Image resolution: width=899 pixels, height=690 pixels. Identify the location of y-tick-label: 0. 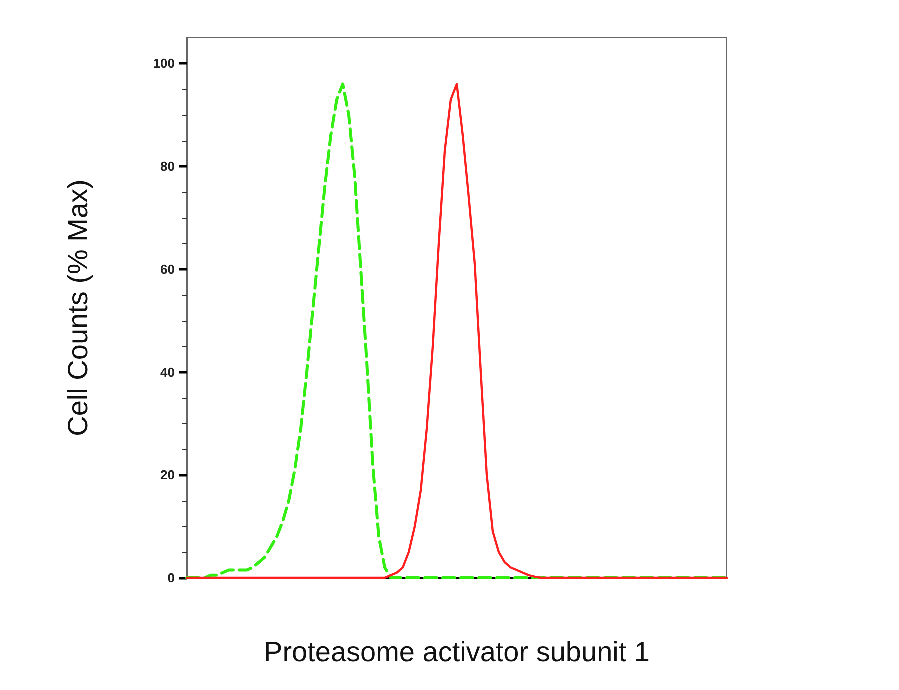
(171, 578).